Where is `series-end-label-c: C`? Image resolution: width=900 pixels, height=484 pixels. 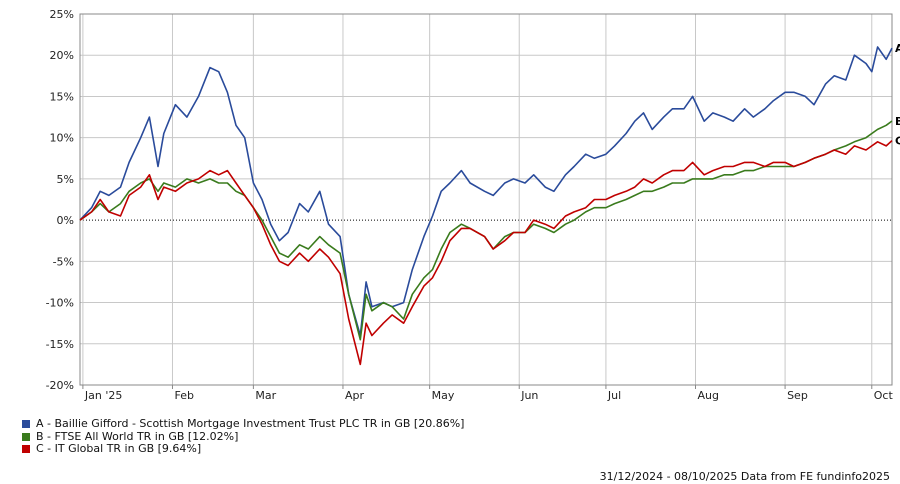 series-end-label-c: C is located at coordinates (897, 141).